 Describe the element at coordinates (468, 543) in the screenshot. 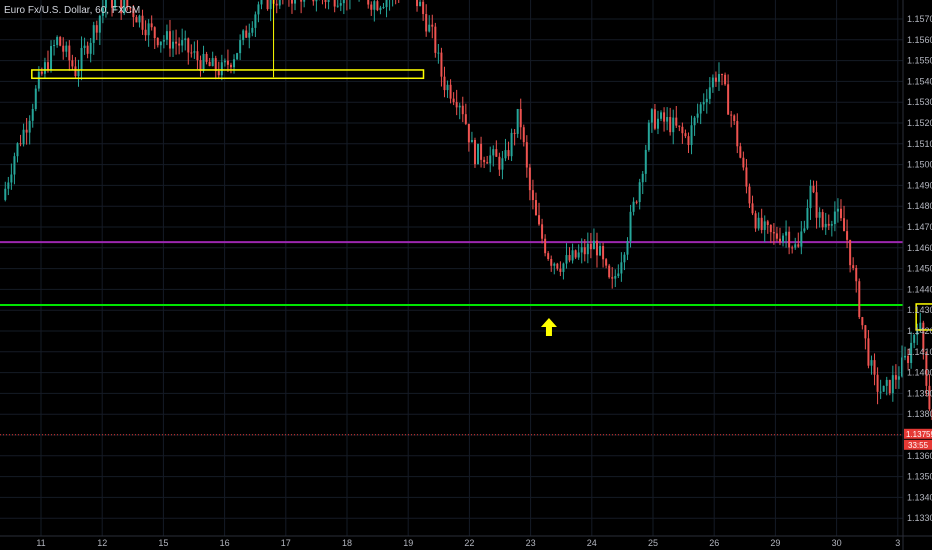

I see `time-axis: 11 12 15 16 17 18 19 22 23 24 25 26 29 30 3` at that location.